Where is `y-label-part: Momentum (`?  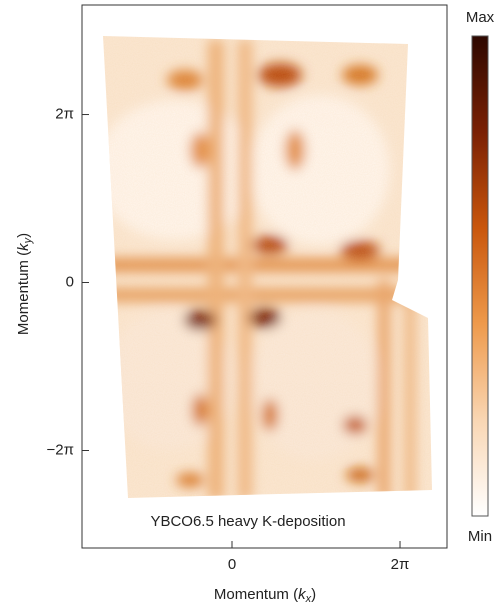
y-label-part: Momentum ( is located at coordinates (23, 293).